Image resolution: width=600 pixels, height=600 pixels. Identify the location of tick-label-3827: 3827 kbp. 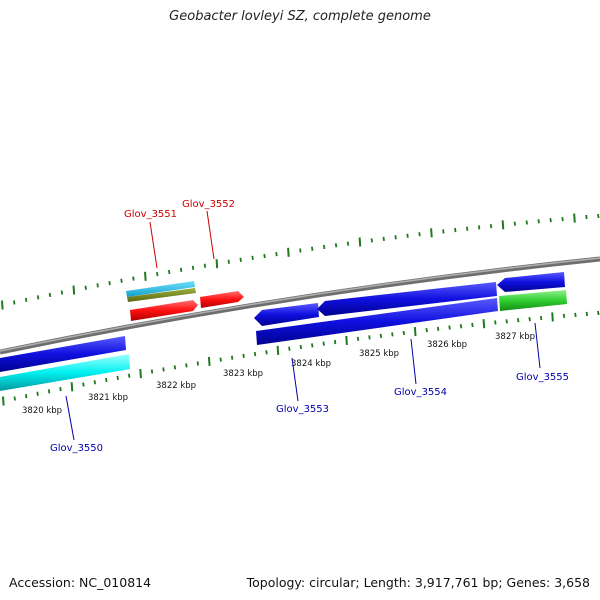
(515, 337).